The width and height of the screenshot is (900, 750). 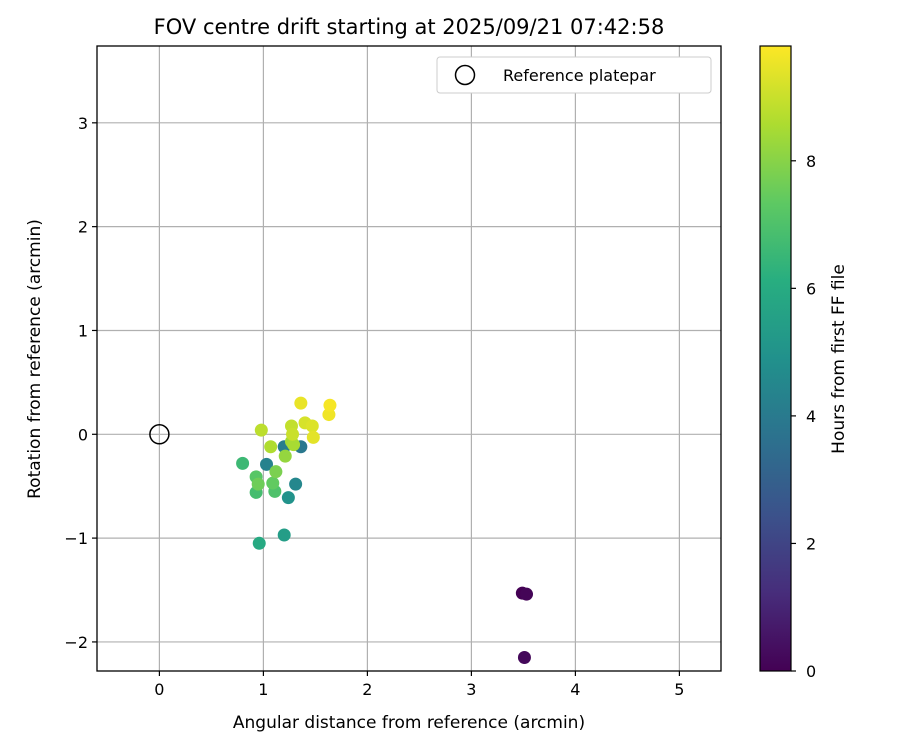 I want to click on colorbar-tick-label: 2, so click(x=811, y=543).